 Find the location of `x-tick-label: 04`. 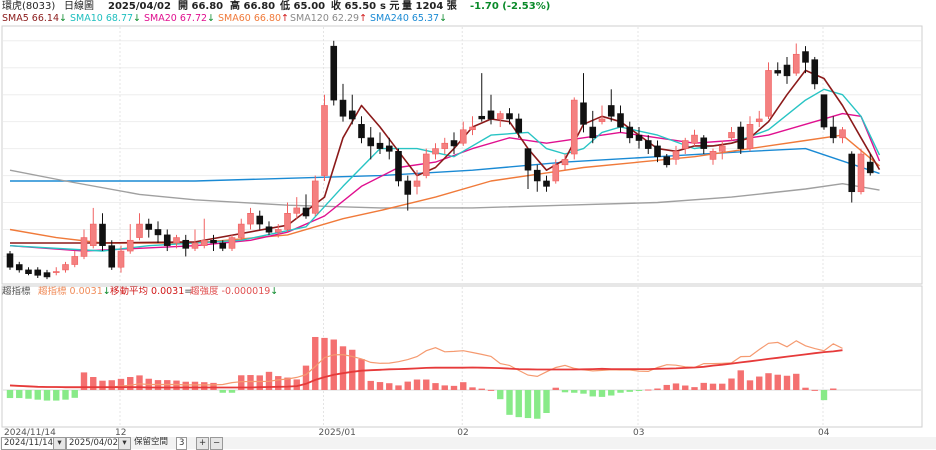

x-tick-label: 04 is located at coordinates (824, 432).